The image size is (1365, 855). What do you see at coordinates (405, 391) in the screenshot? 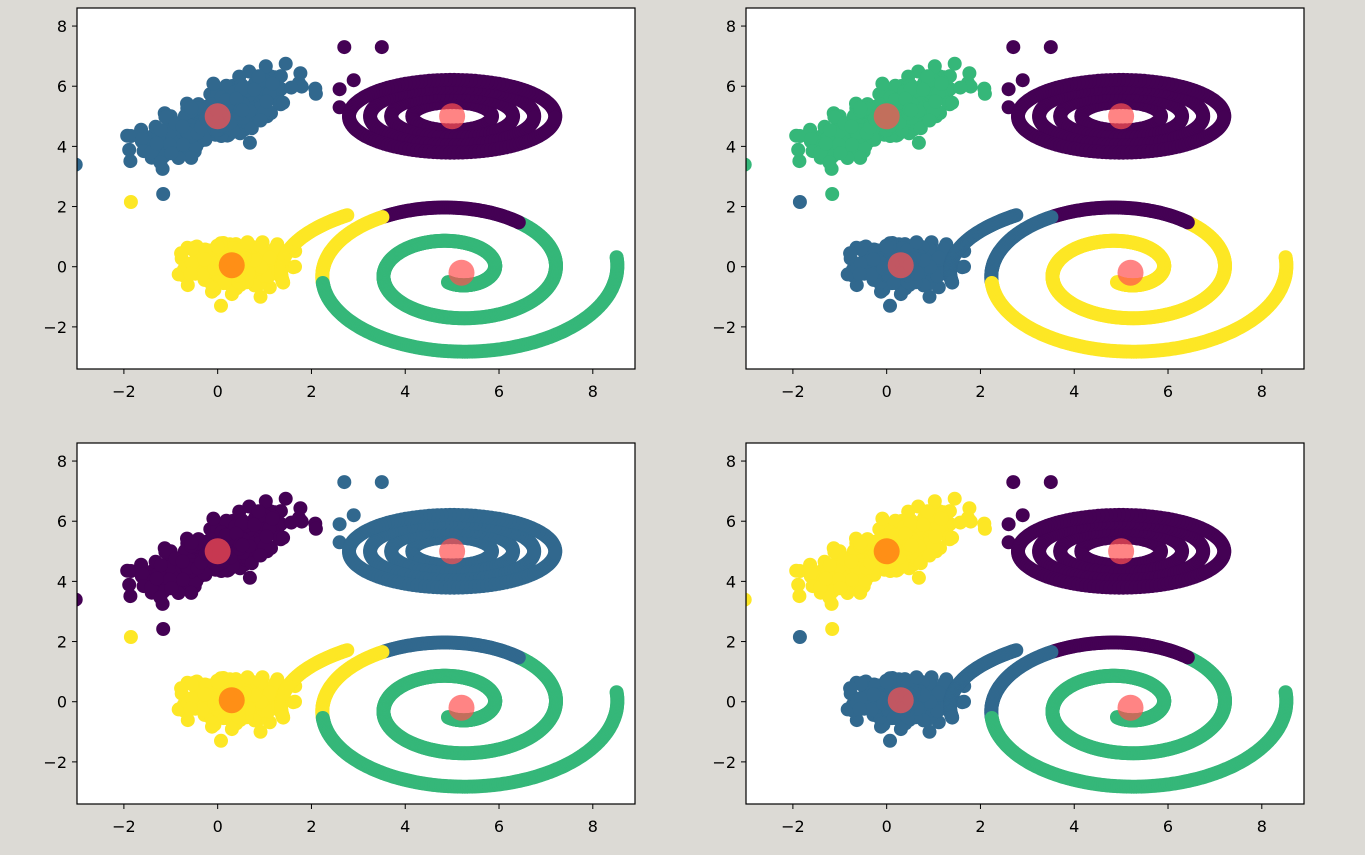
I see `x-tick-label: 4` at bounding box center [405, 391].